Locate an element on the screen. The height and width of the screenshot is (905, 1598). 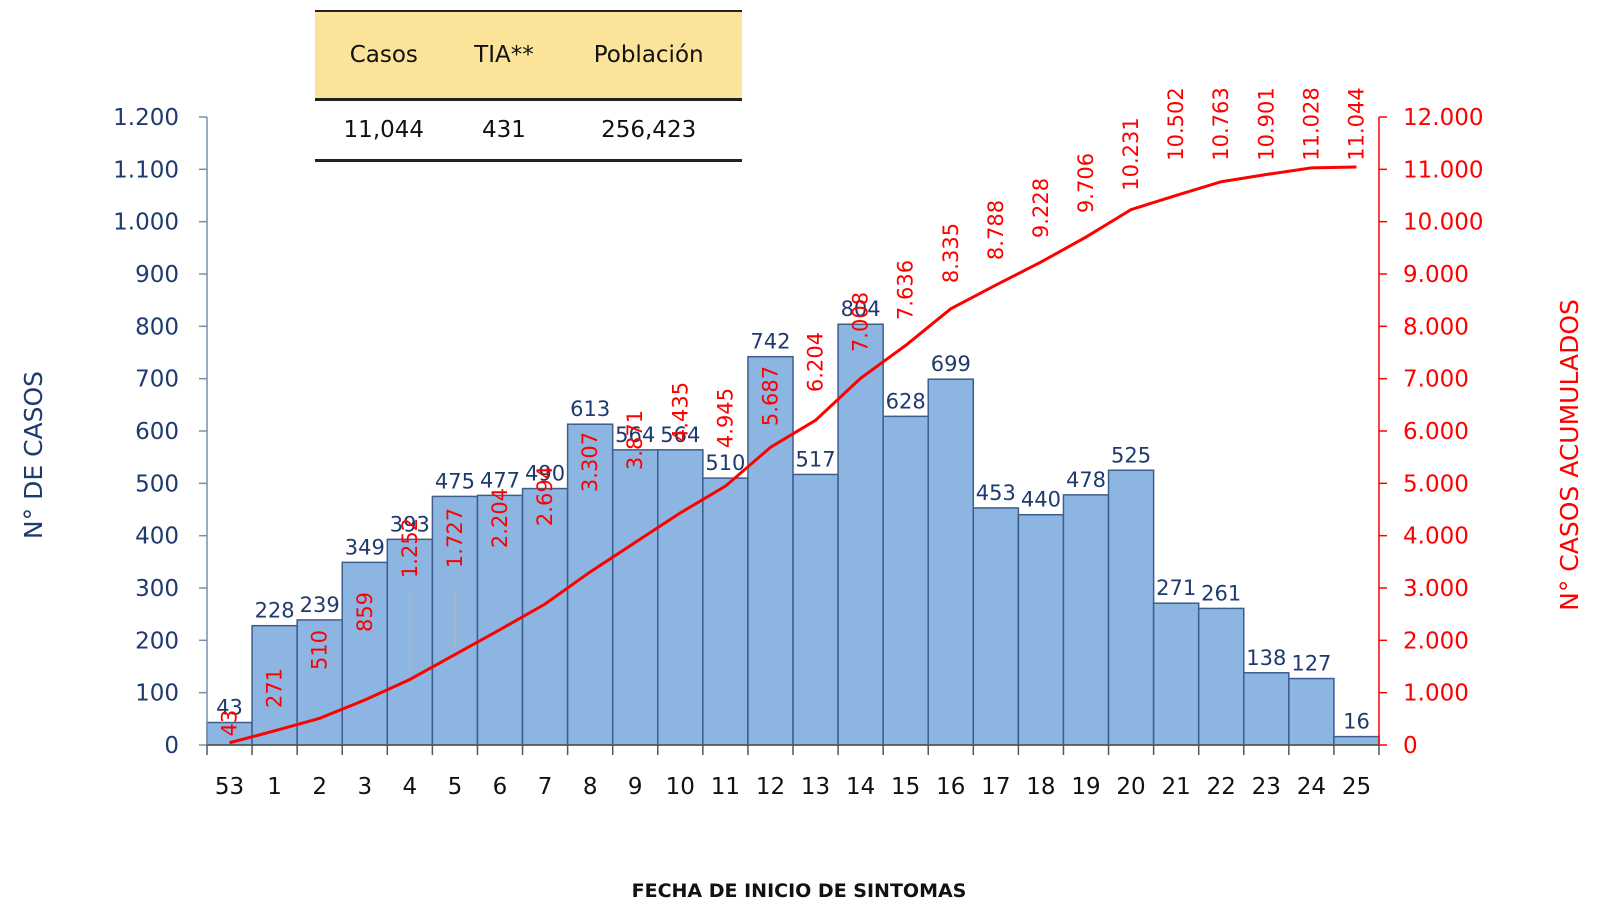
cumulative-value-label: 3.307 is located at coordinates (590, 462).